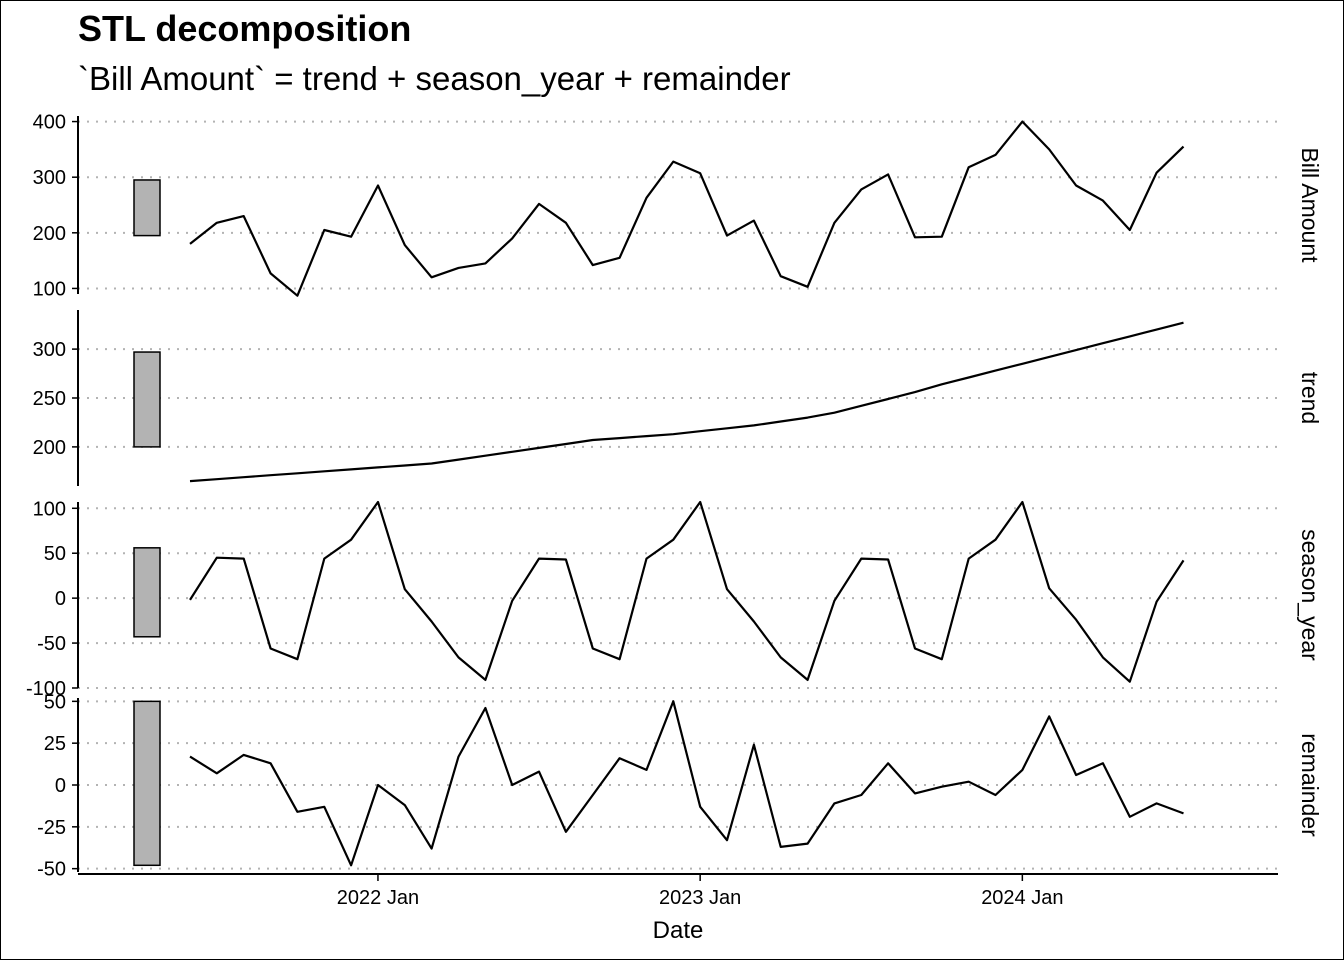  I want to click on x-tick-label: 2022 Jan, so click(378, 898).